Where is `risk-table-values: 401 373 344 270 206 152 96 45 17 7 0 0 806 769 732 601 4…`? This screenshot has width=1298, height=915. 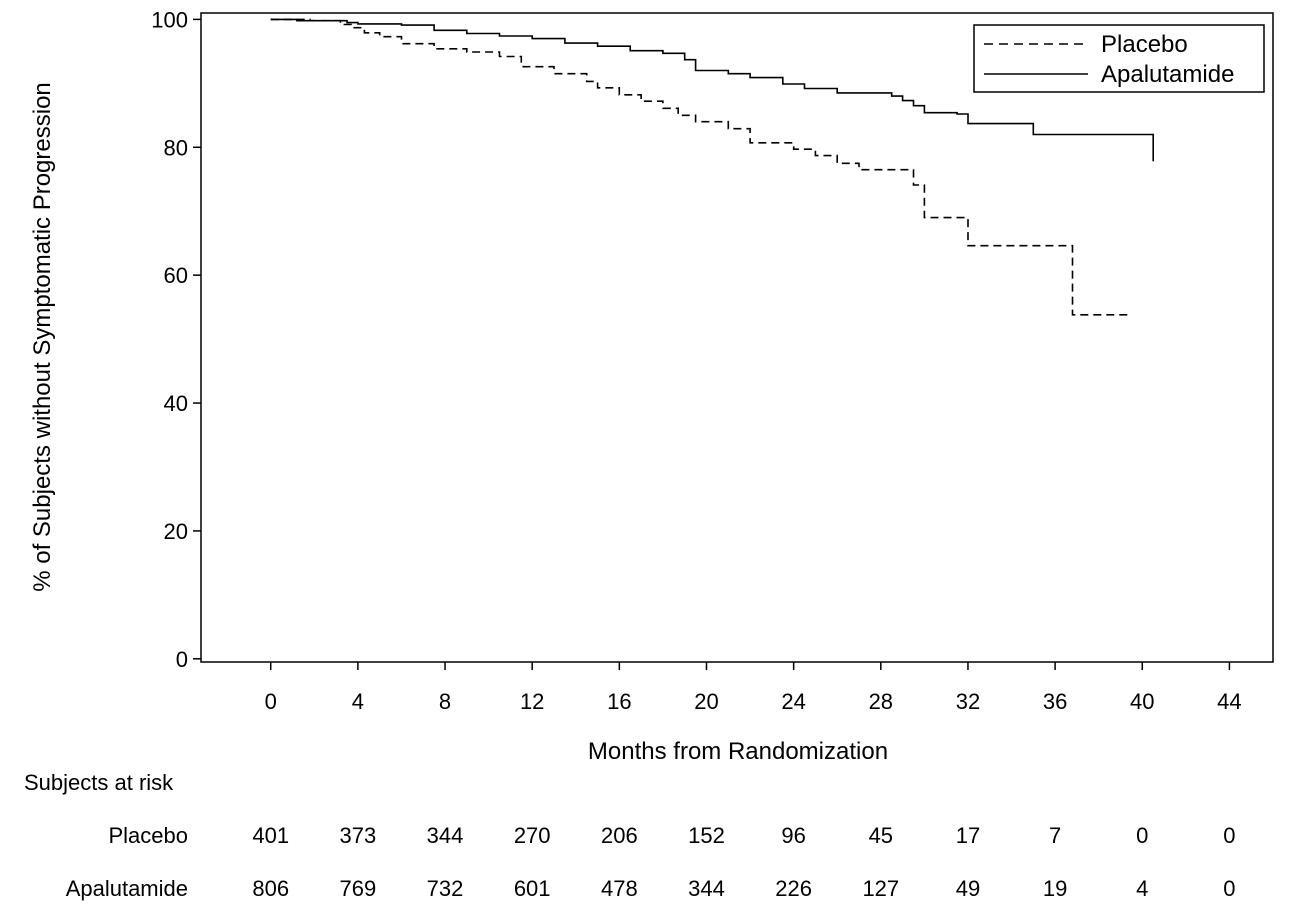 risk-table-values: 401 373 344 270 206 152 96 45 17 7 0 0 806 769 732 601 4… is located at coordinates (743, 862).